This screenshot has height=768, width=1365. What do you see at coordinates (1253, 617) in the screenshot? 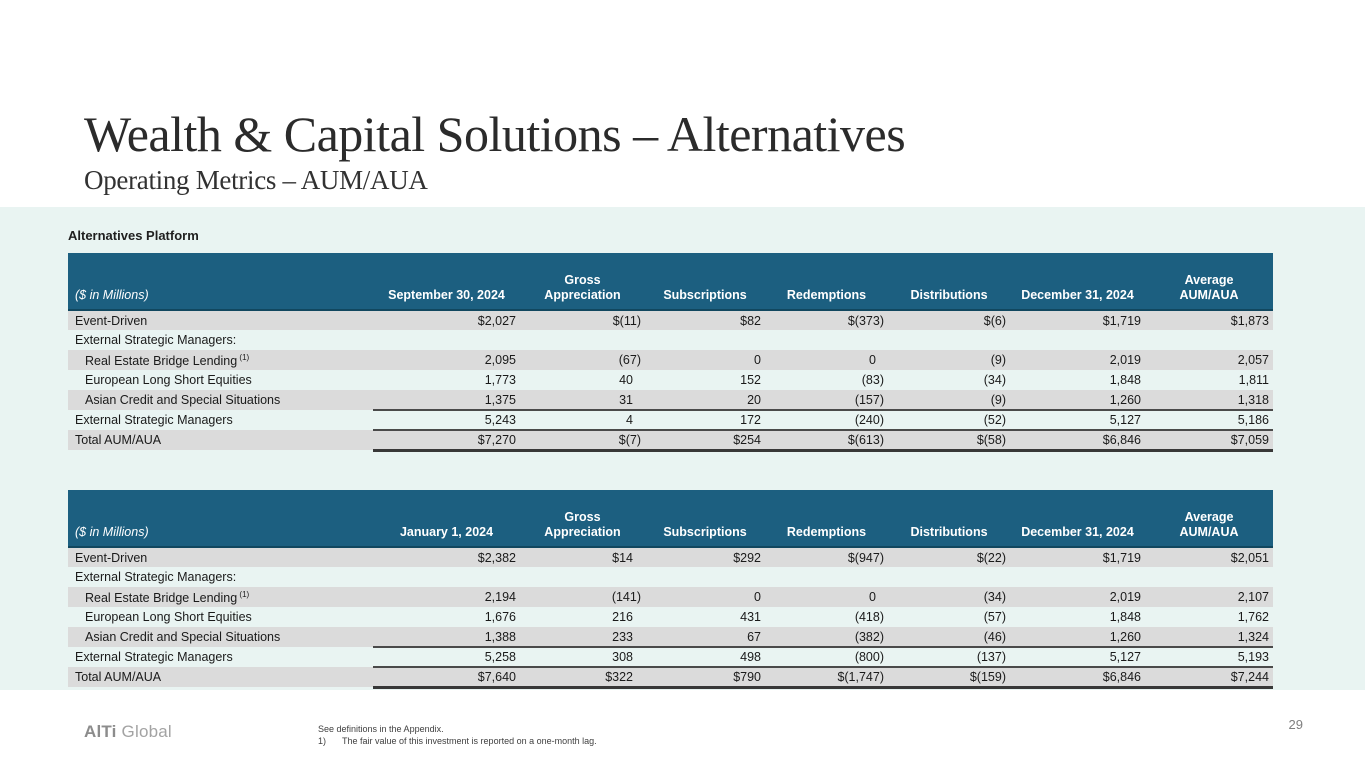
I see `value-cell: 1,762` at bounding box center [1253, 617].